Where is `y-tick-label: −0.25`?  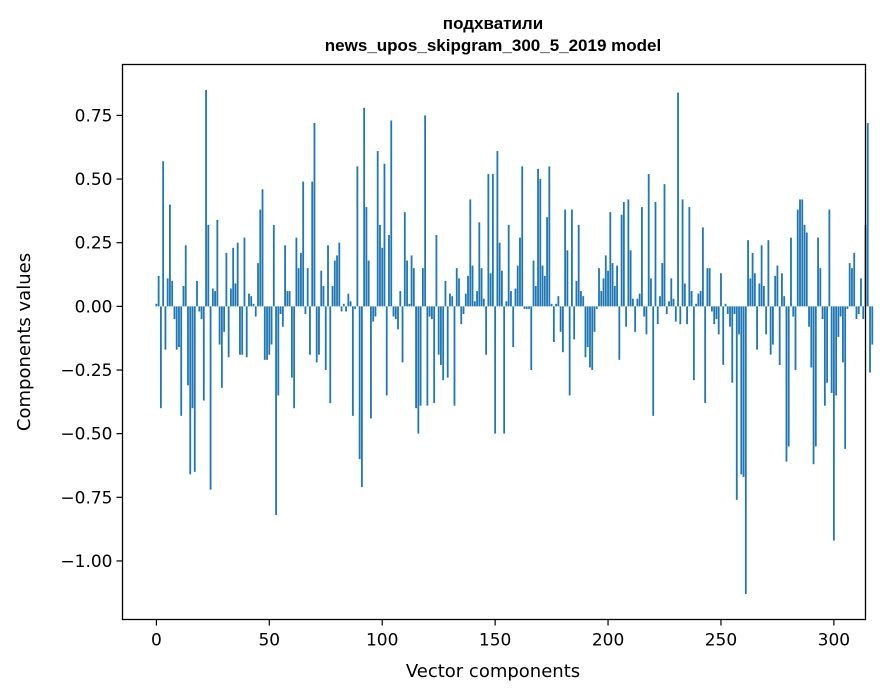
y-tick-label: −0.25 is located at coordinates (86, 371).